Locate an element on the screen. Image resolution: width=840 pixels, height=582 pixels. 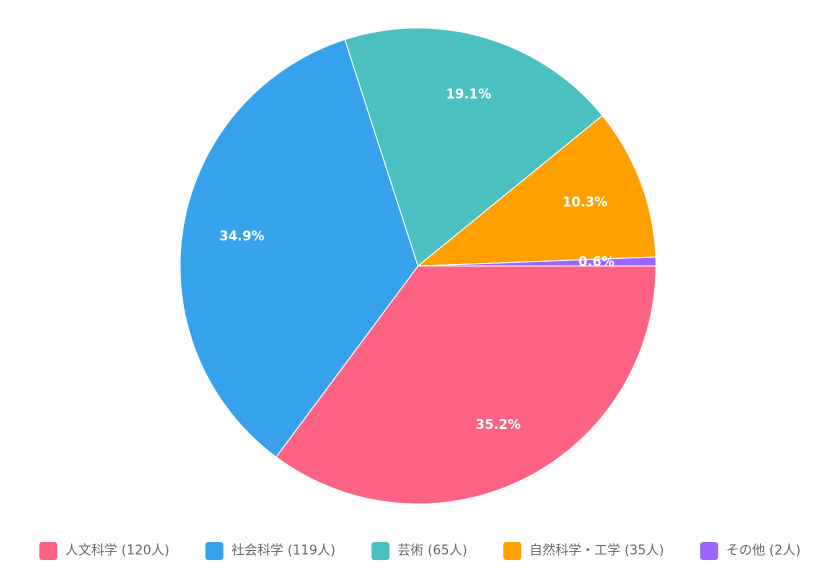
legend-label: 自然科学・工学 (35人) is located at coordinates (596, 551).